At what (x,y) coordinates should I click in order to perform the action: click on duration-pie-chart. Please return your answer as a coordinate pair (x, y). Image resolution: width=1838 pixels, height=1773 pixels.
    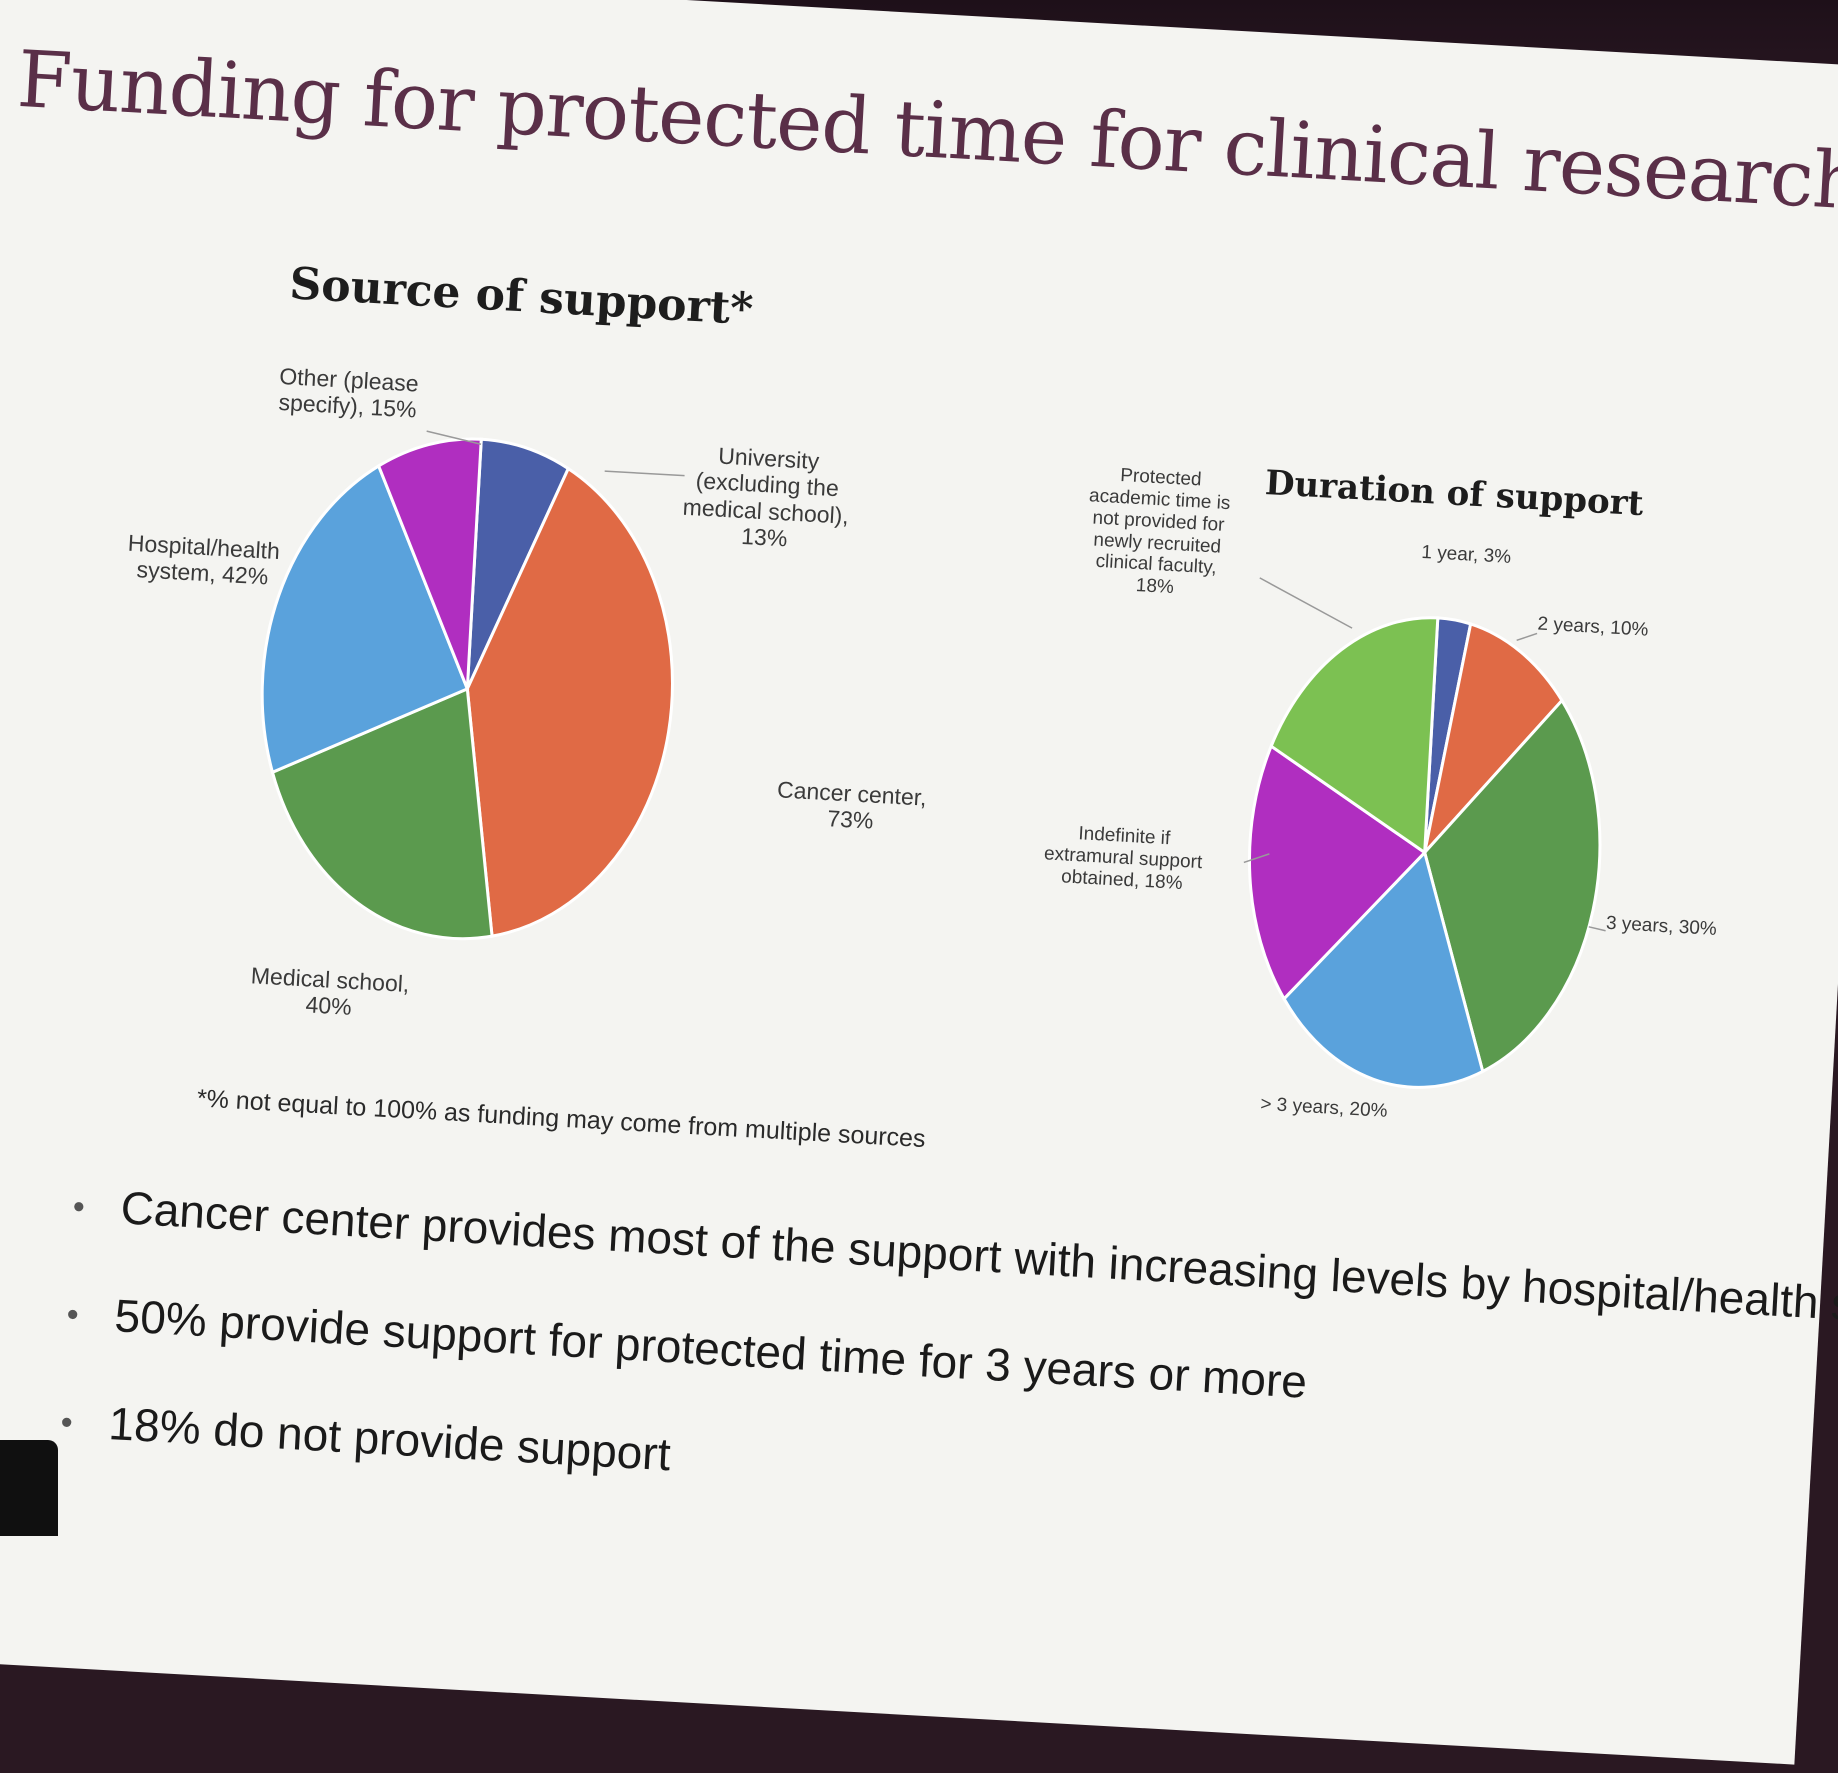
    Looking at the image, I should click on (1424, 833).